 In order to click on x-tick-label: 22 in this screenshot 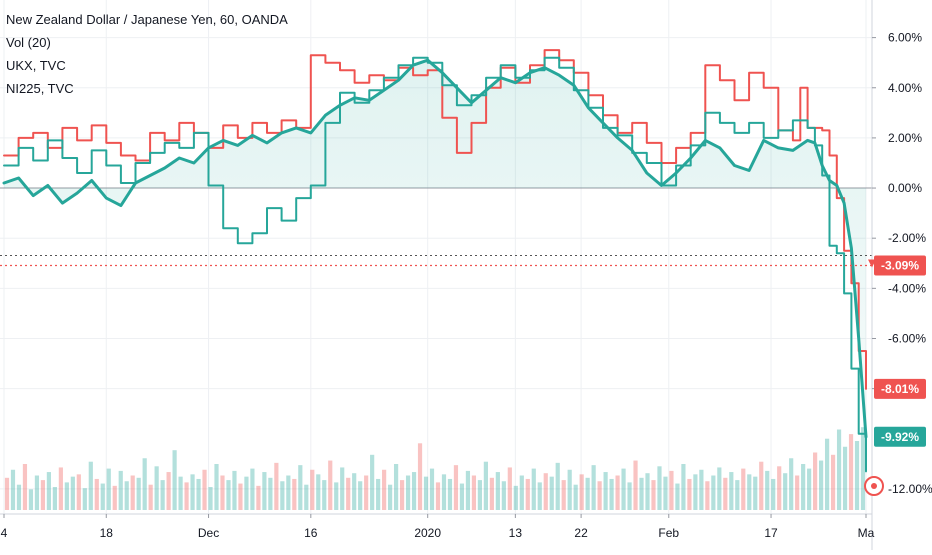, I will do `click(581, 533)`.